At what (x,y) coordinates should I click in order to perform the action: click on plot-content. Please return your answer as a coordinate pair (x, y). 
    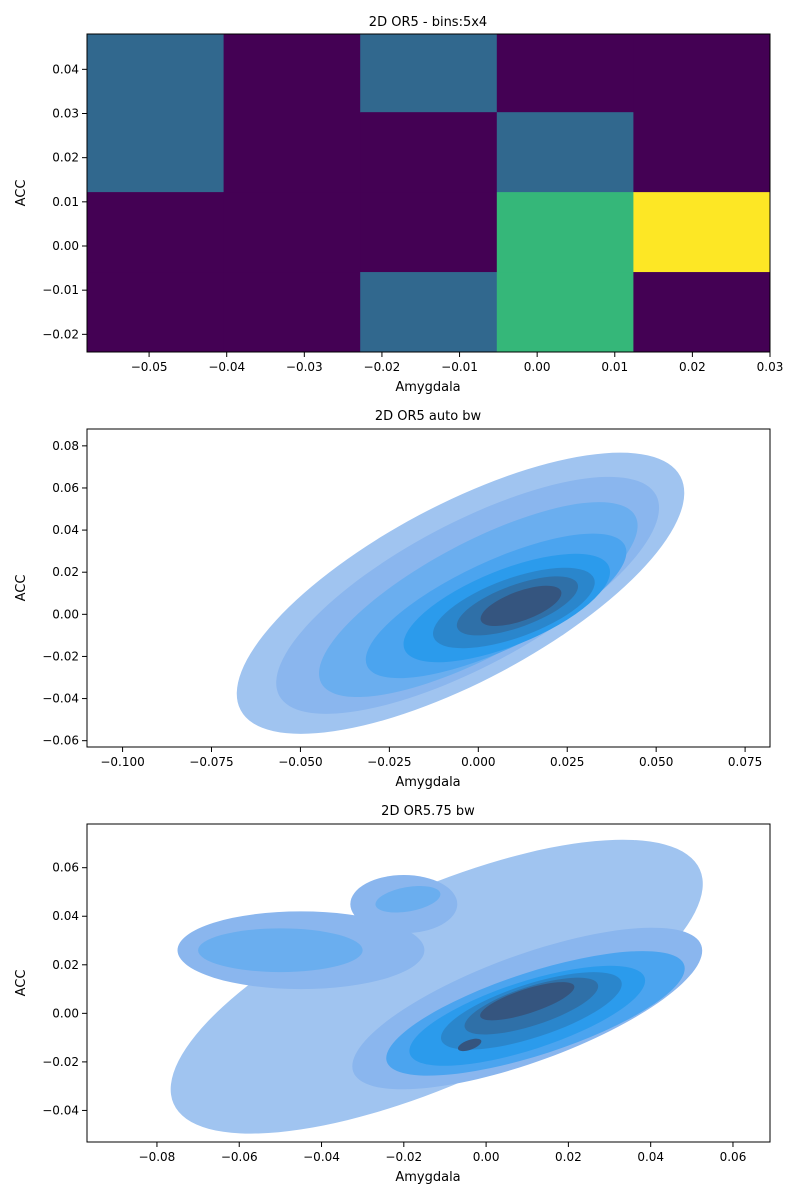
    Looking at the image, I should click on (460, 593).